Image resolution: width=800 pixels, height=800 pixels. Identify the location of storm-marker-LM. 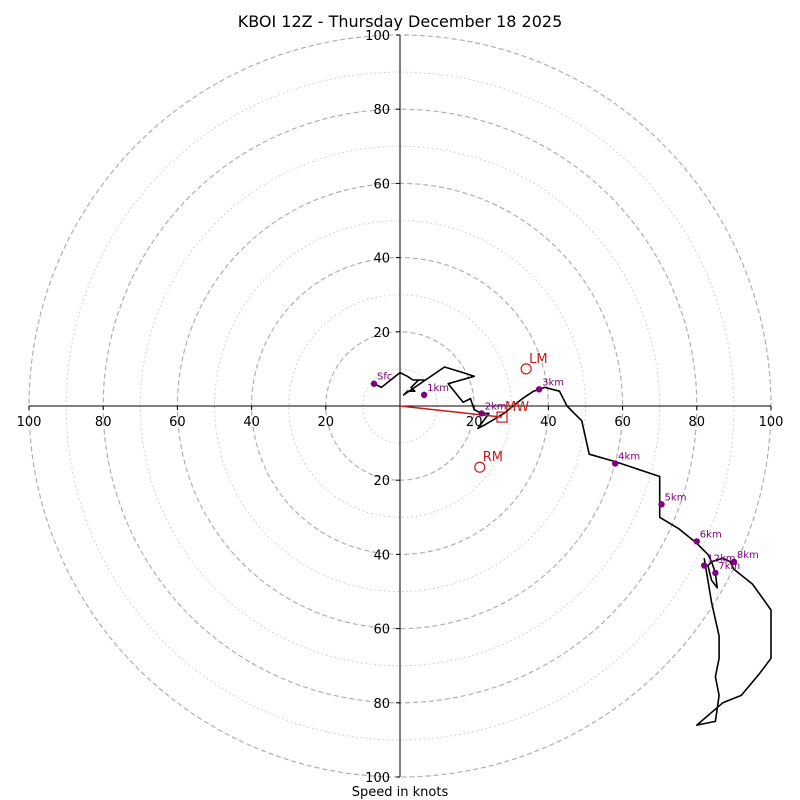
(526, 369).